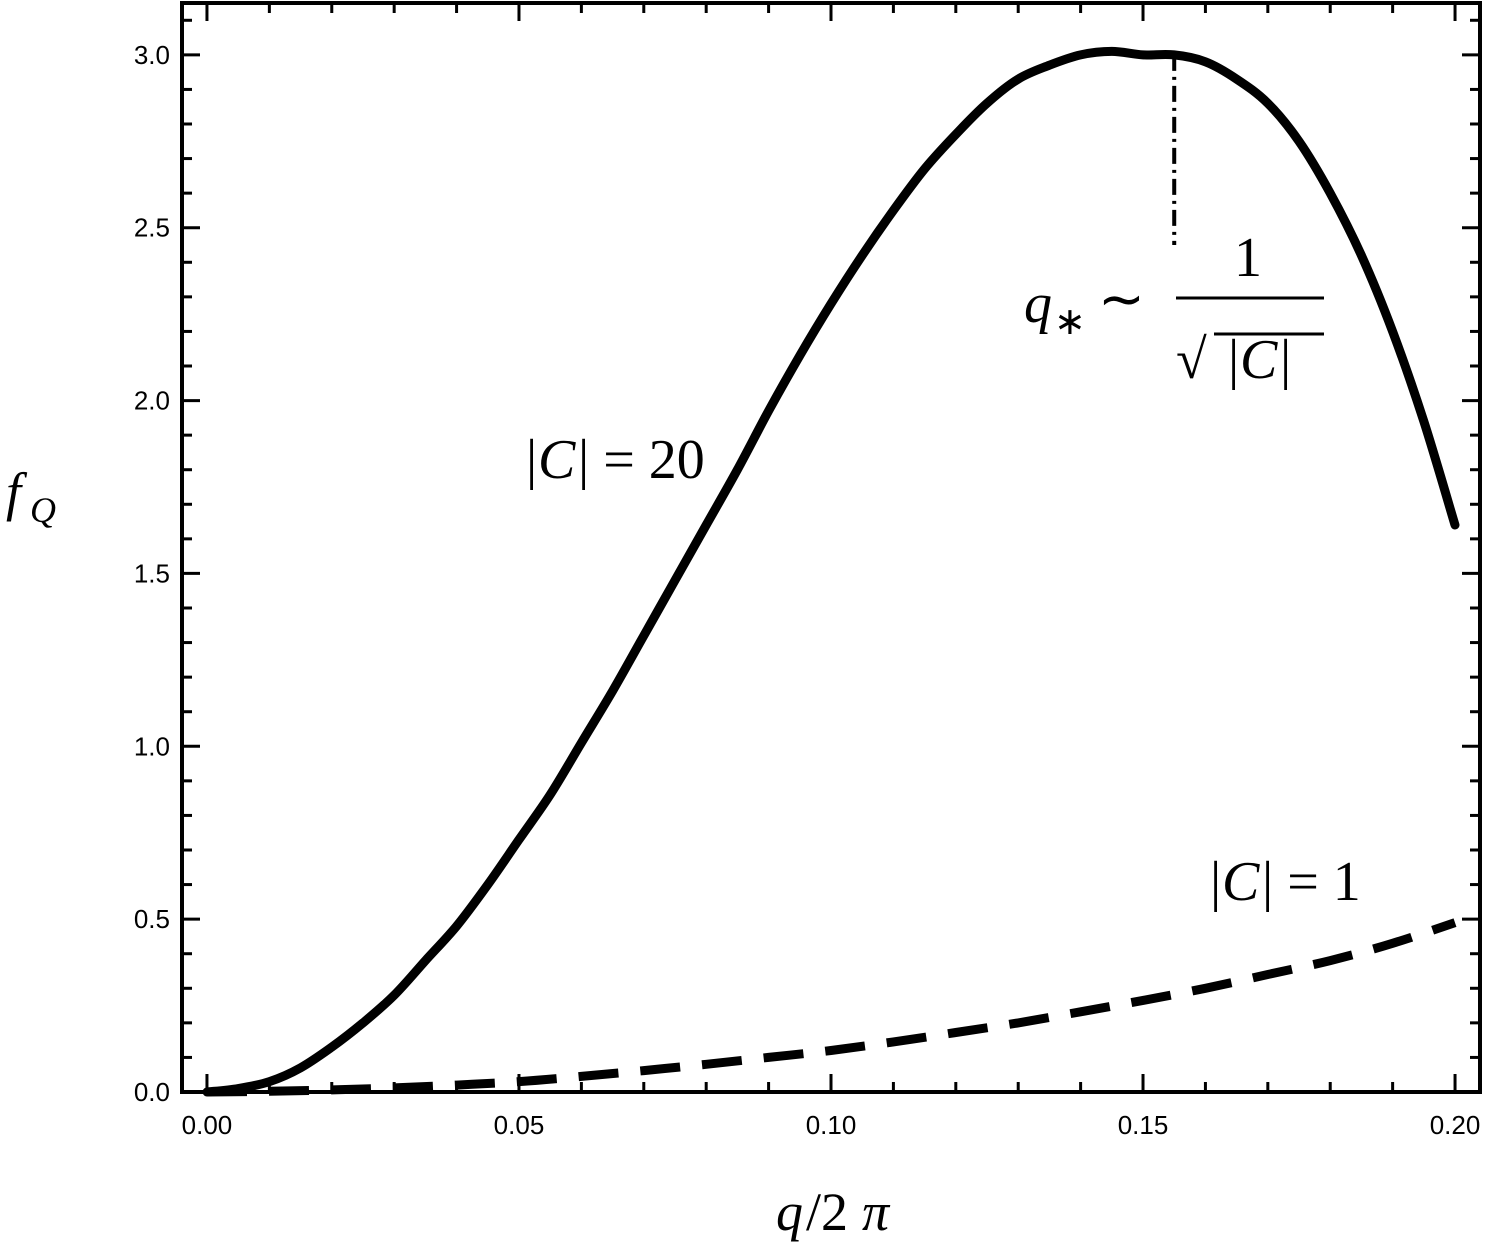 This screenshot has height=1246, width=1496. I want to click on y-tick-label: 2.0, so click(152, 401).